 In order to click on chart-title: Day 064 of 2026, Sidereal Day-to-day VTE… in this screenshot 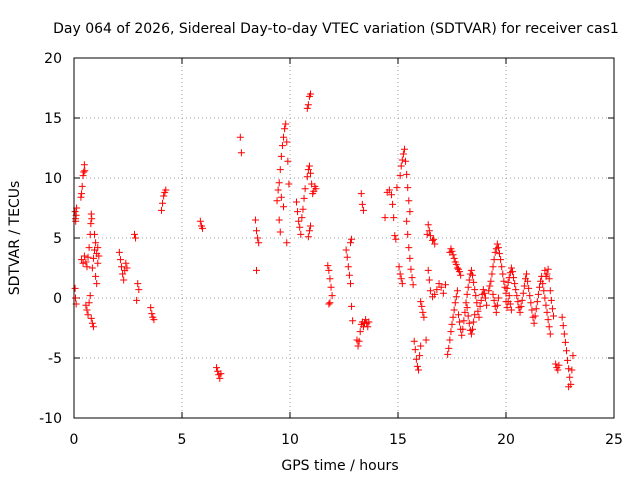, I will do `click(336, 29)`.